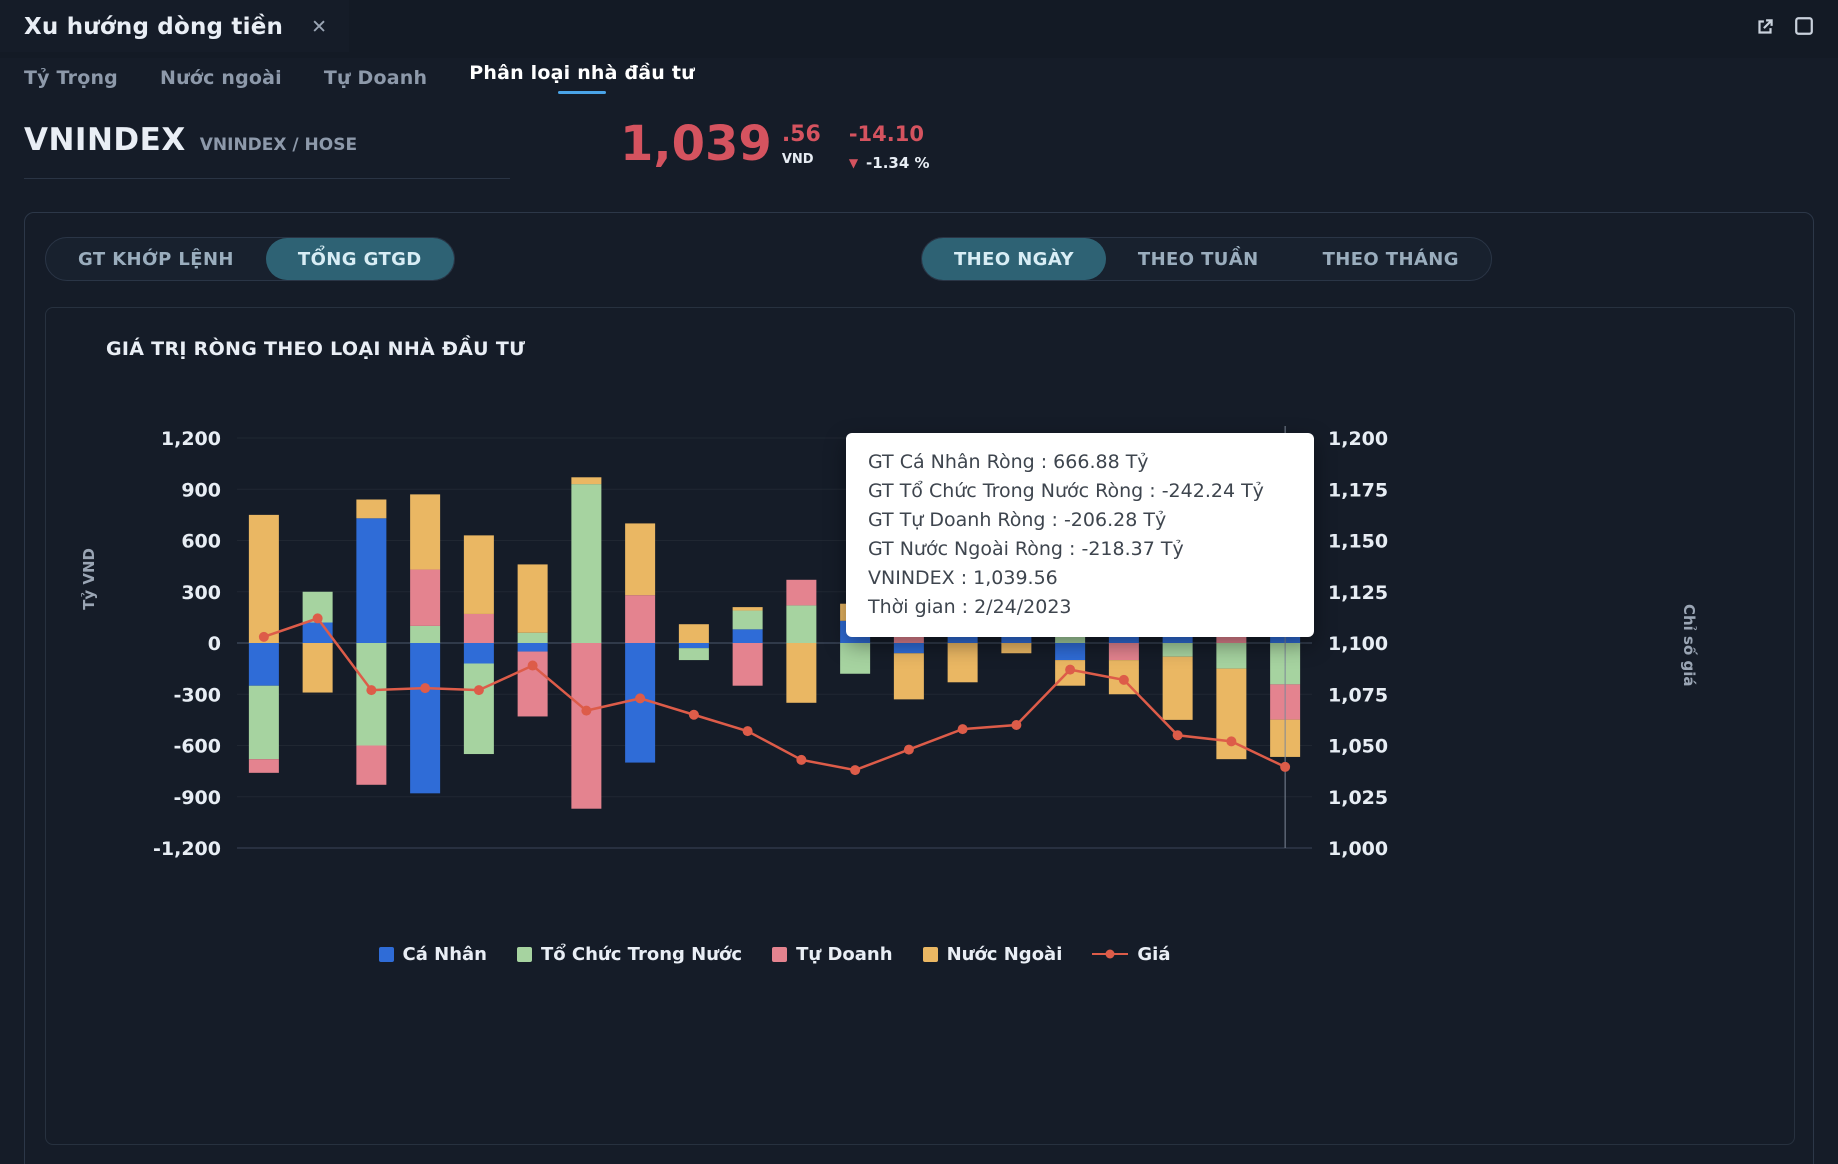 This screenshot has height=1164, width=1838. Describe the element at coordinates (1017, 520) in the screenshot. I see `tooltip-line: GT Tự Doanh Ròng : -206.28 Tỷ` at that location.